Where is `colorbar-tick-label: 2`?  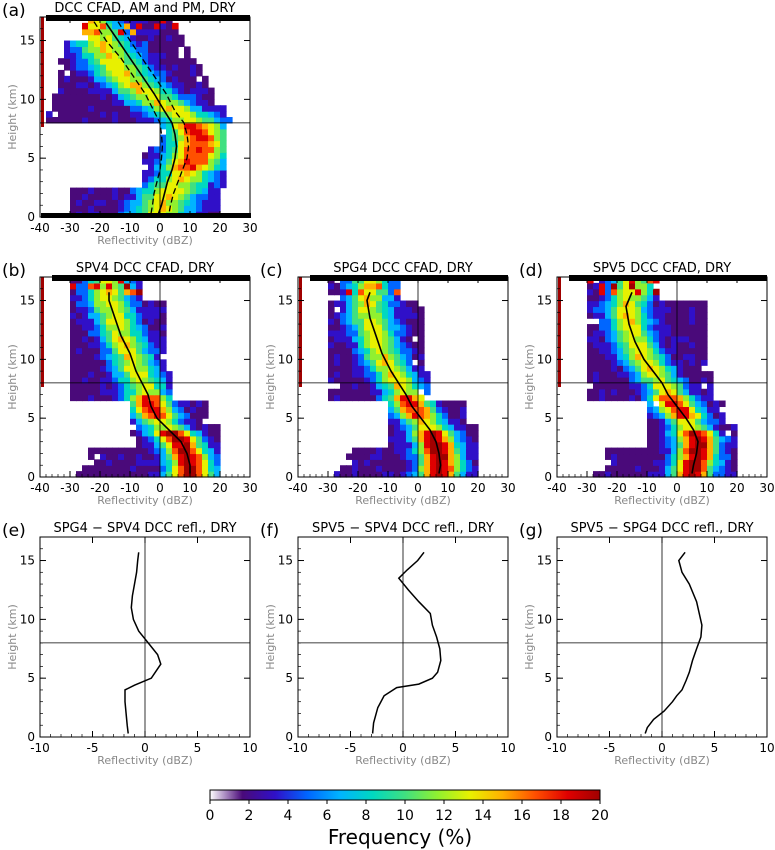
colorbar-tick-label: 2 is located at coordinates (249, 816).